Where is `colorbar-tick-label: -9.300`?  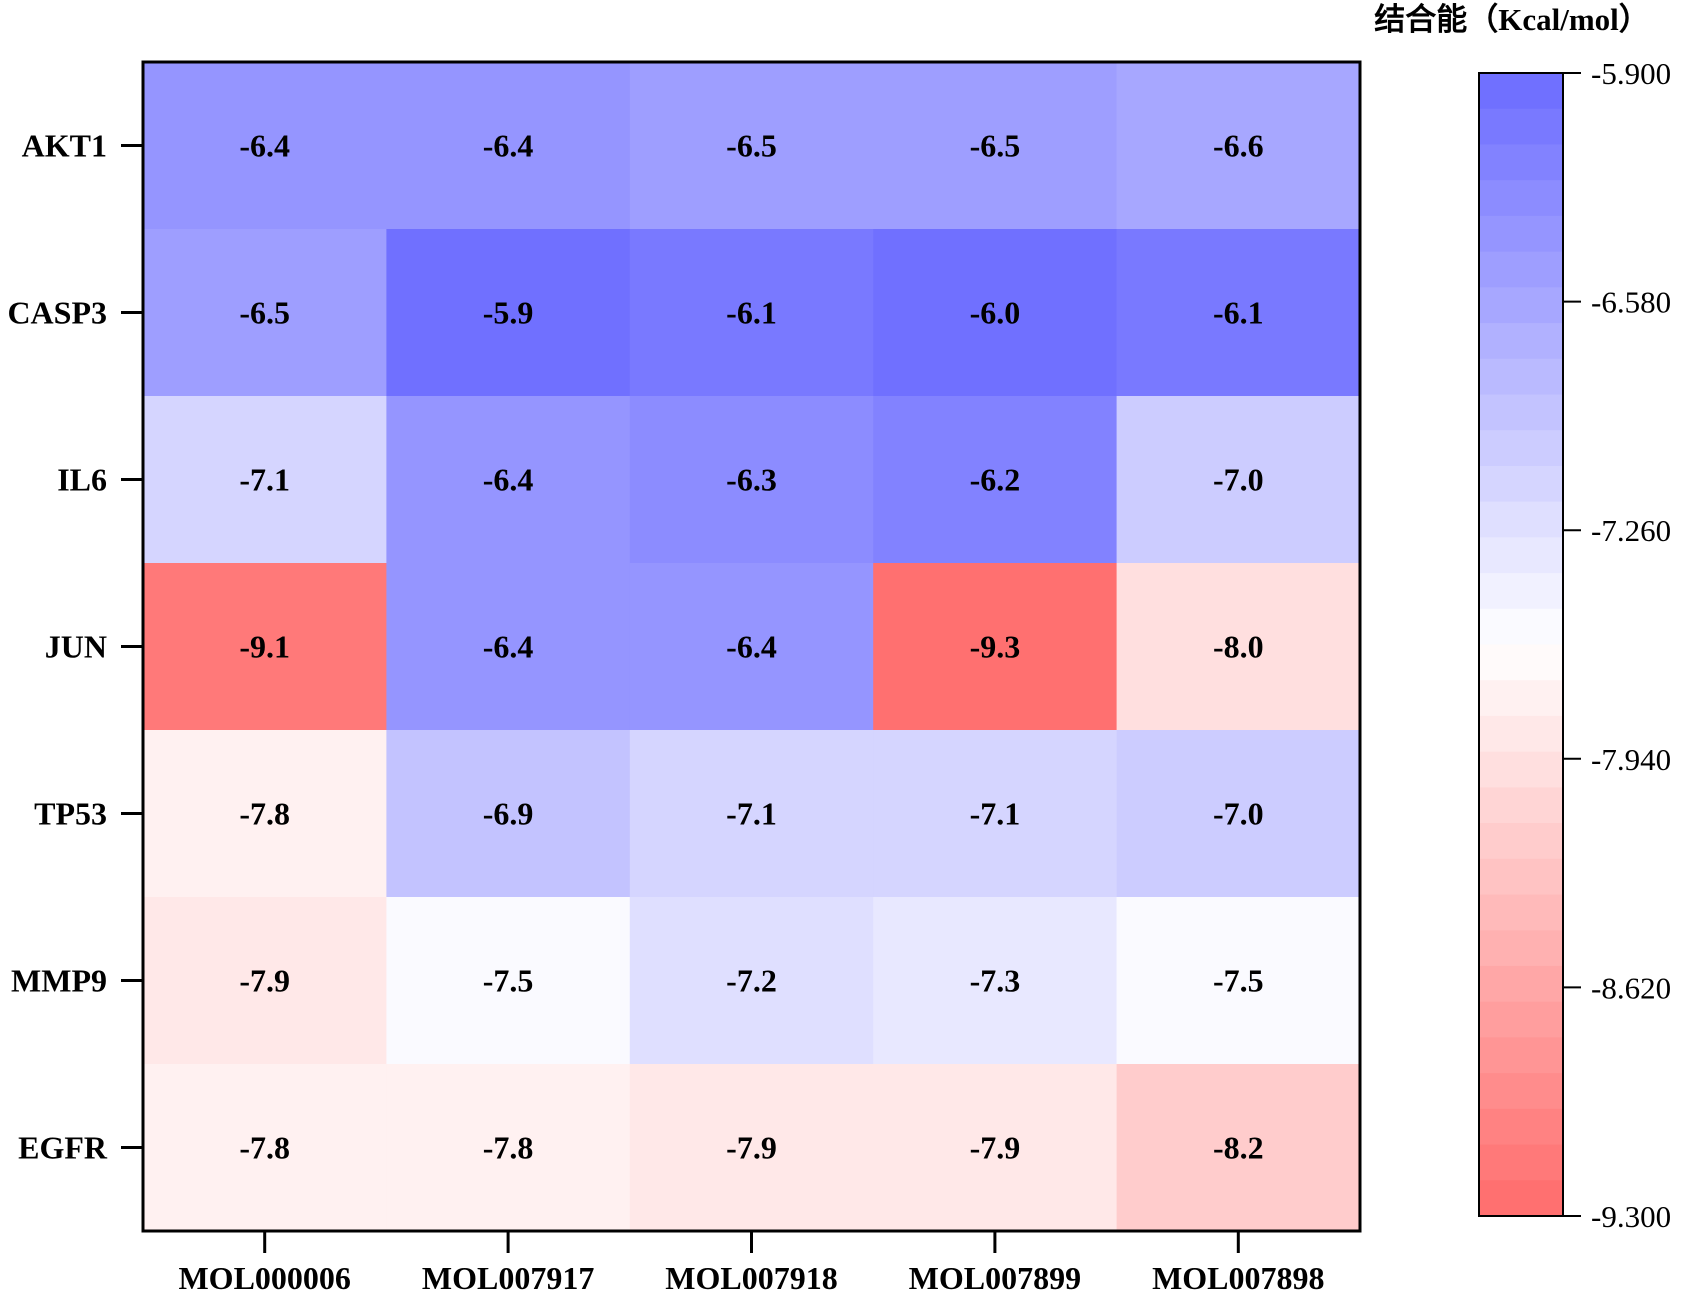
colorbar-tick-label: -9.300 is located at coordinates (1631, 1216).